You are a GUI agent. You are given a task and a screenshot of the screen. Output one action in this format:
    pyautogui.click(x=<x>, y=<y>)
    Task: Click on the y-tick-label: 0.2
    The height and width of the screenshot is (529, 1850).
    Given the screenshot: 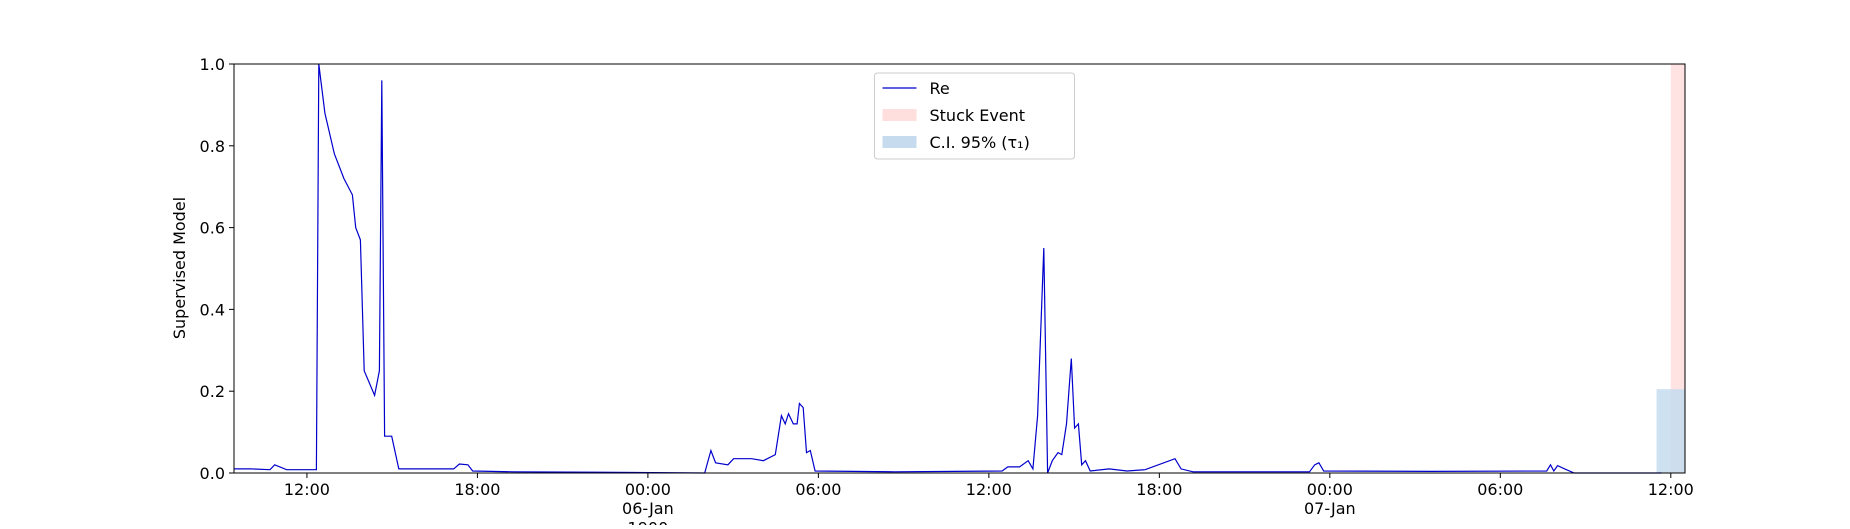 What is the action you would take?
    pyautogui.click(x=212, y=391)
    